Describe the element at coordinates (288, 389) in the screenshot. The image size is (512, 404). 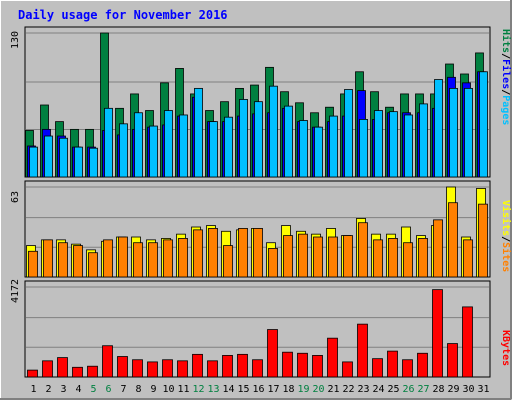
I see `x-tick-label-day-18: 18` at that location.